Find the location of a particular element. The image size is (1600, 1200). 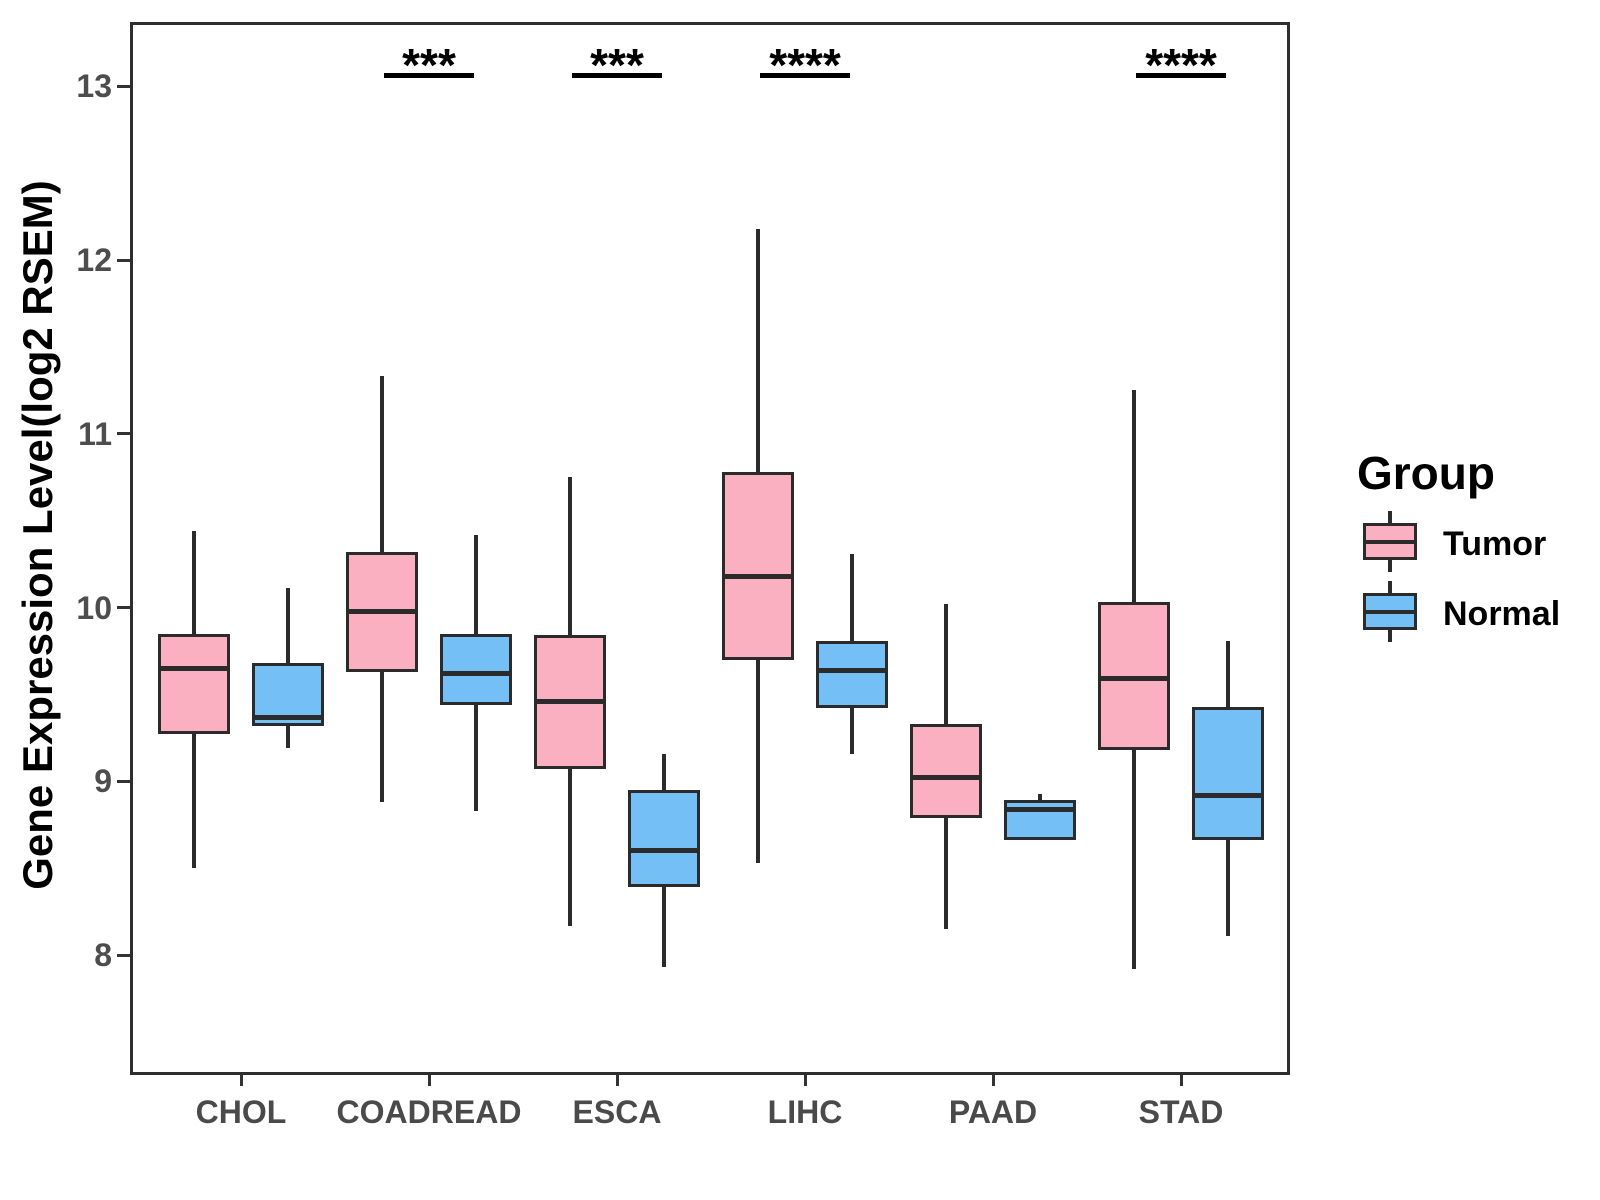

significance-bar-stad is located at coordinates (1181, 75).